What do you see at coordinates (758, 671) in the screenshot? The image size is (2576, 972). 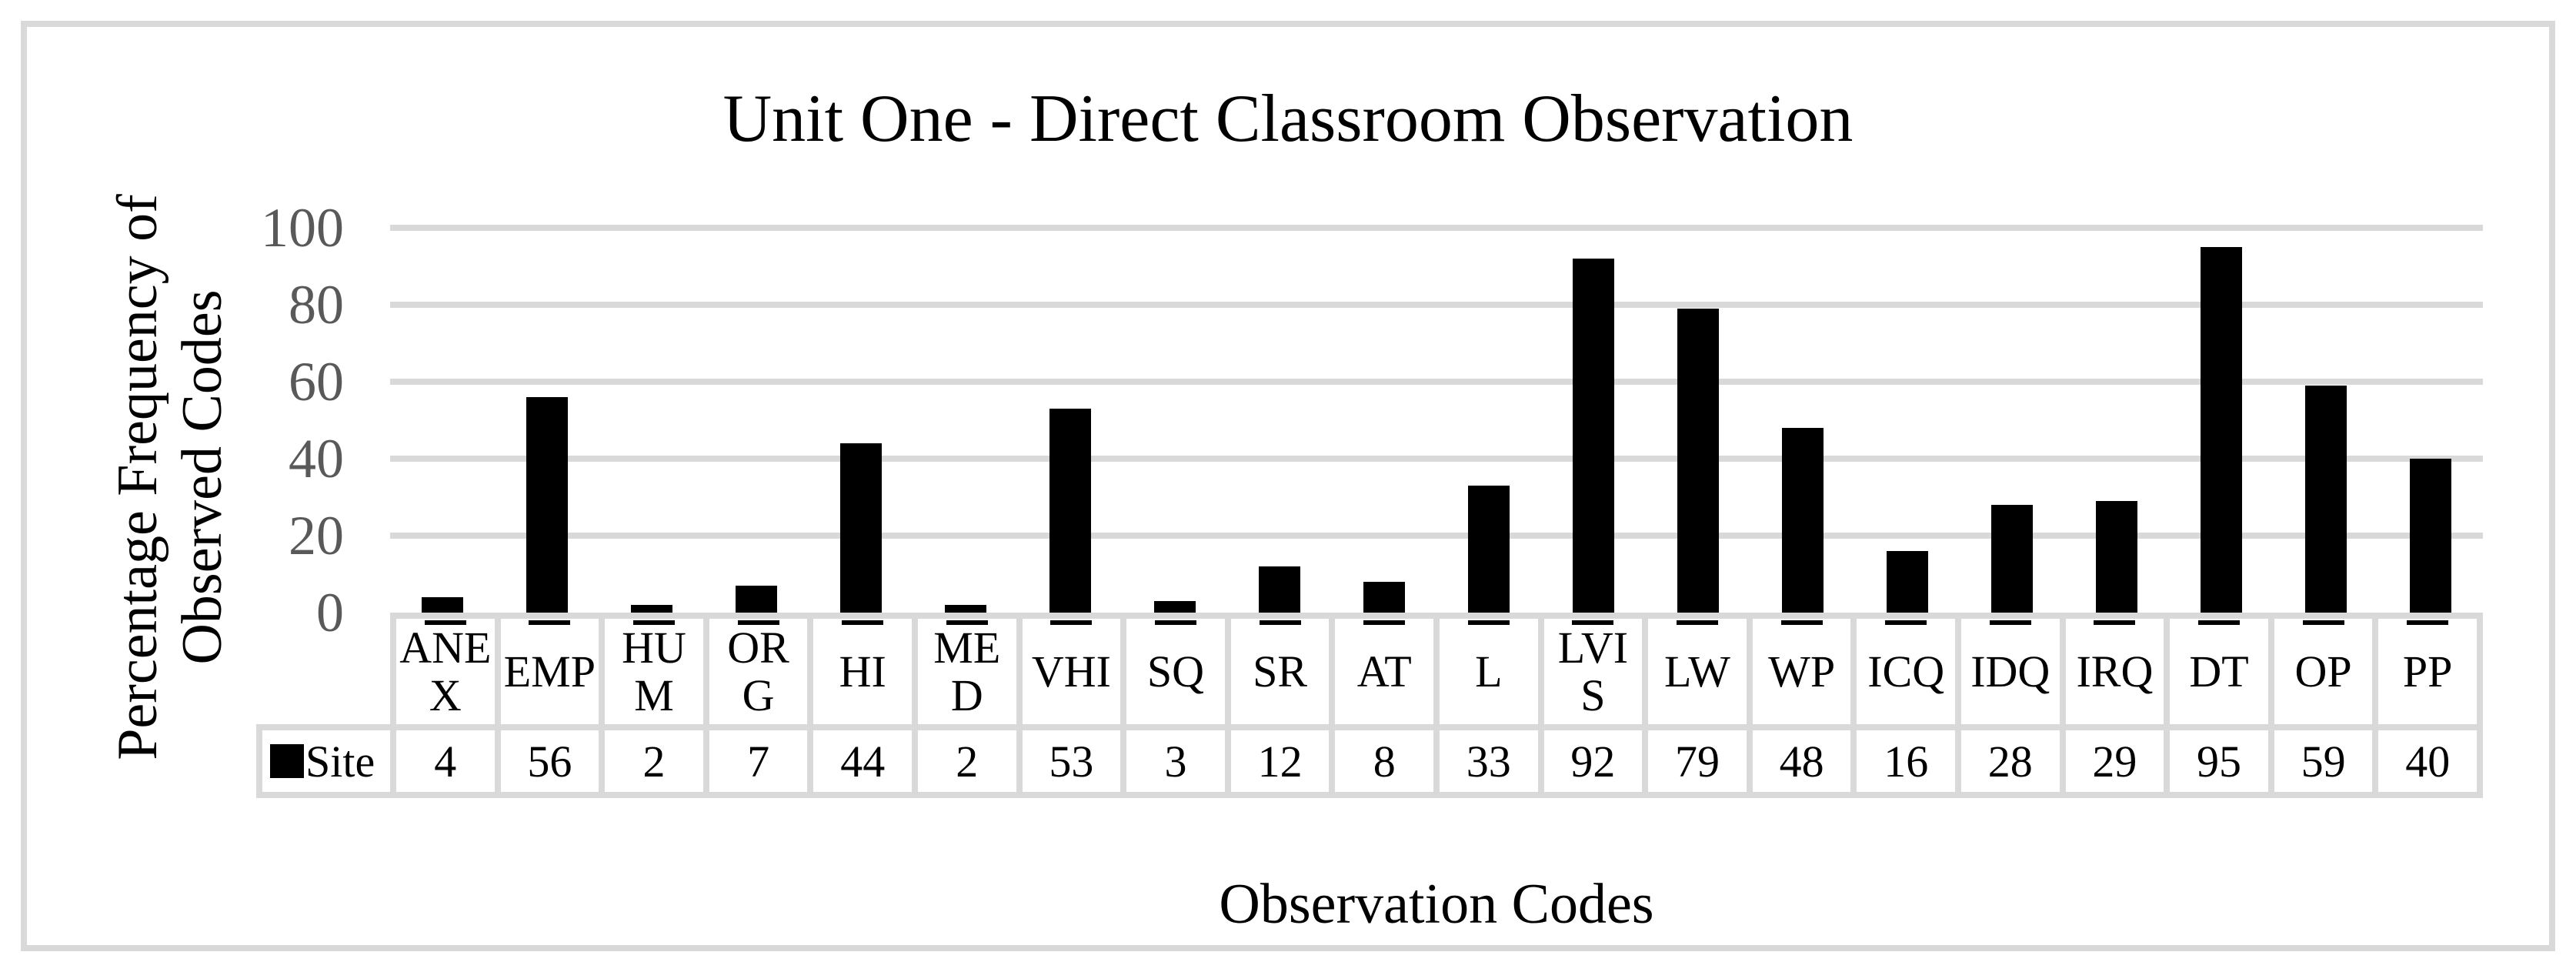 I see `category-label: OR G` at bounding box center [758, 671].